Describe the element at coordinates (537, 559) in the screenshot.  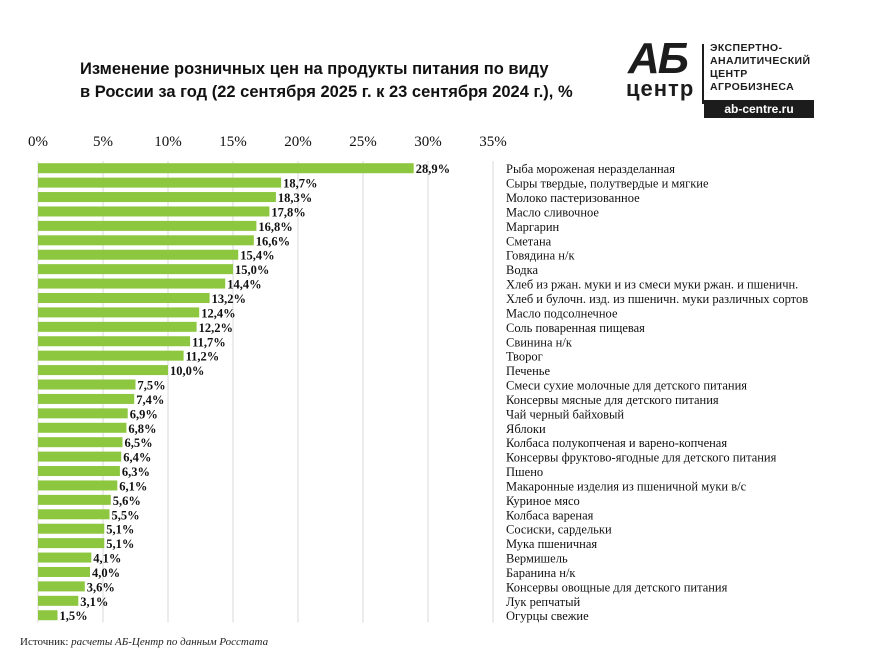
I see `category-label: Вермишель` at that location.